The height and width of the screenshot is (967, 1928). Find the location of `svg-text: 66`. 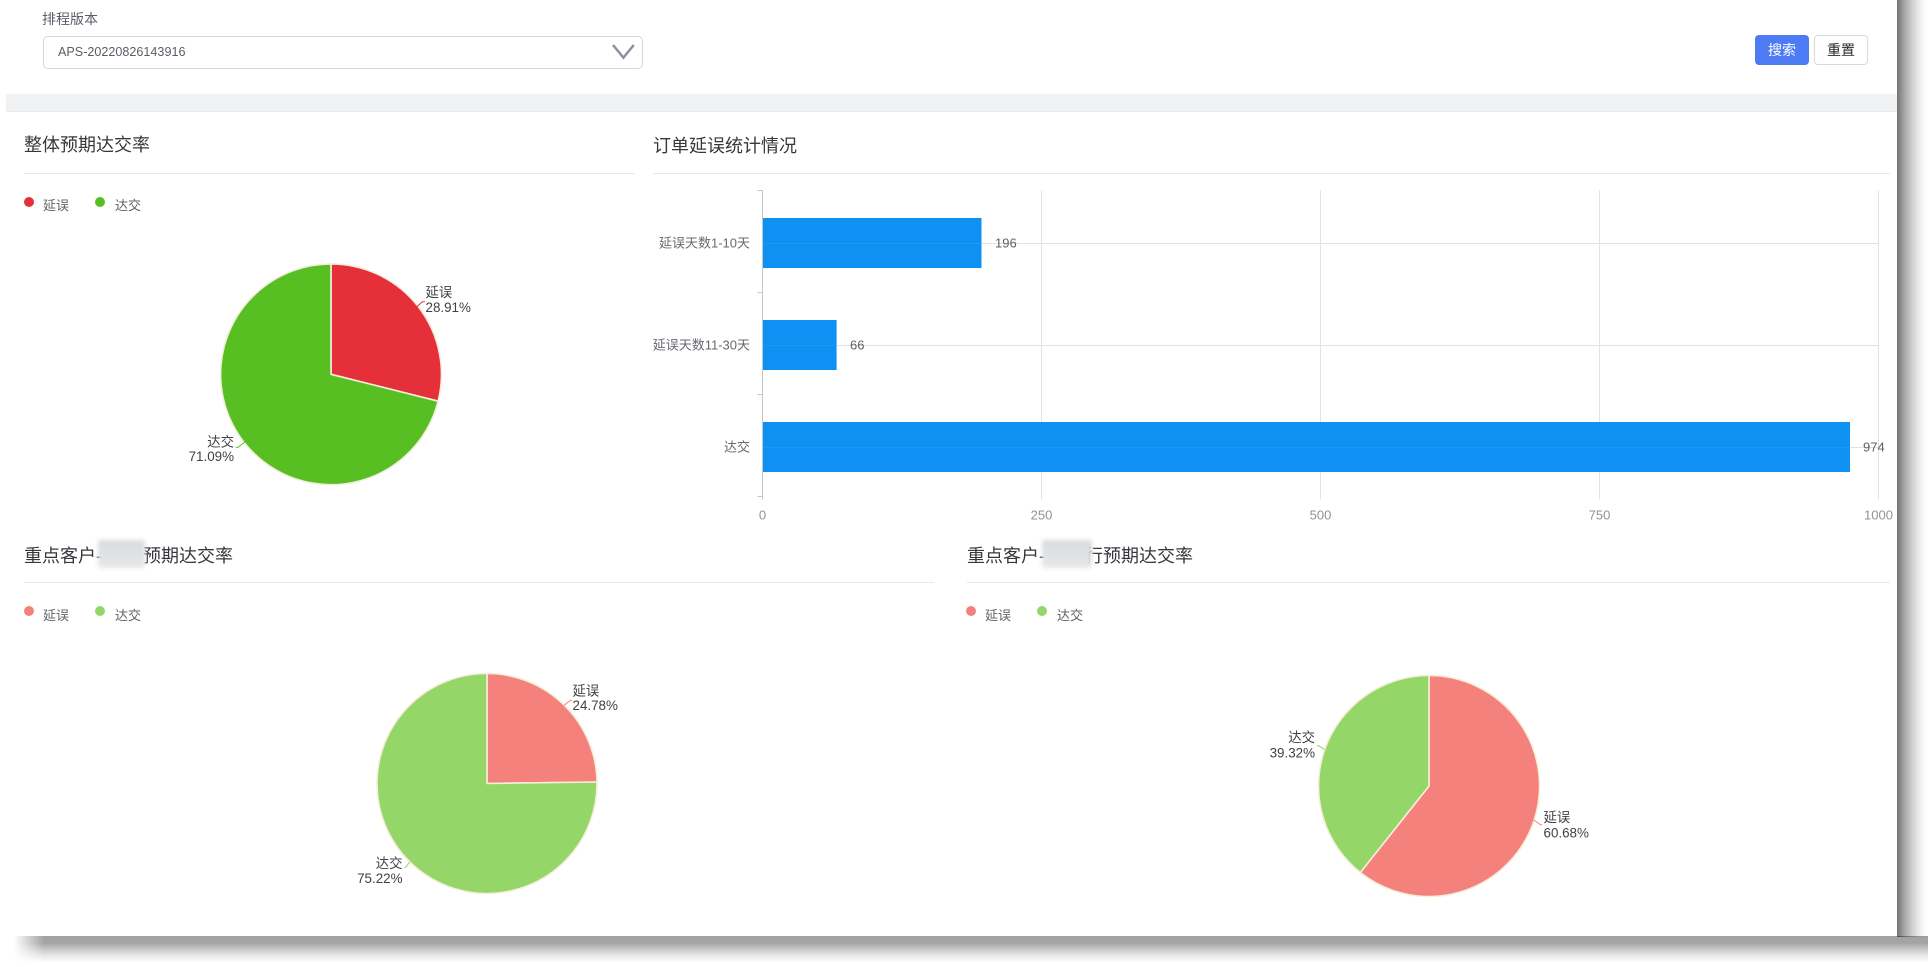

svg-text: 66 is located at coordinates (857, 345).